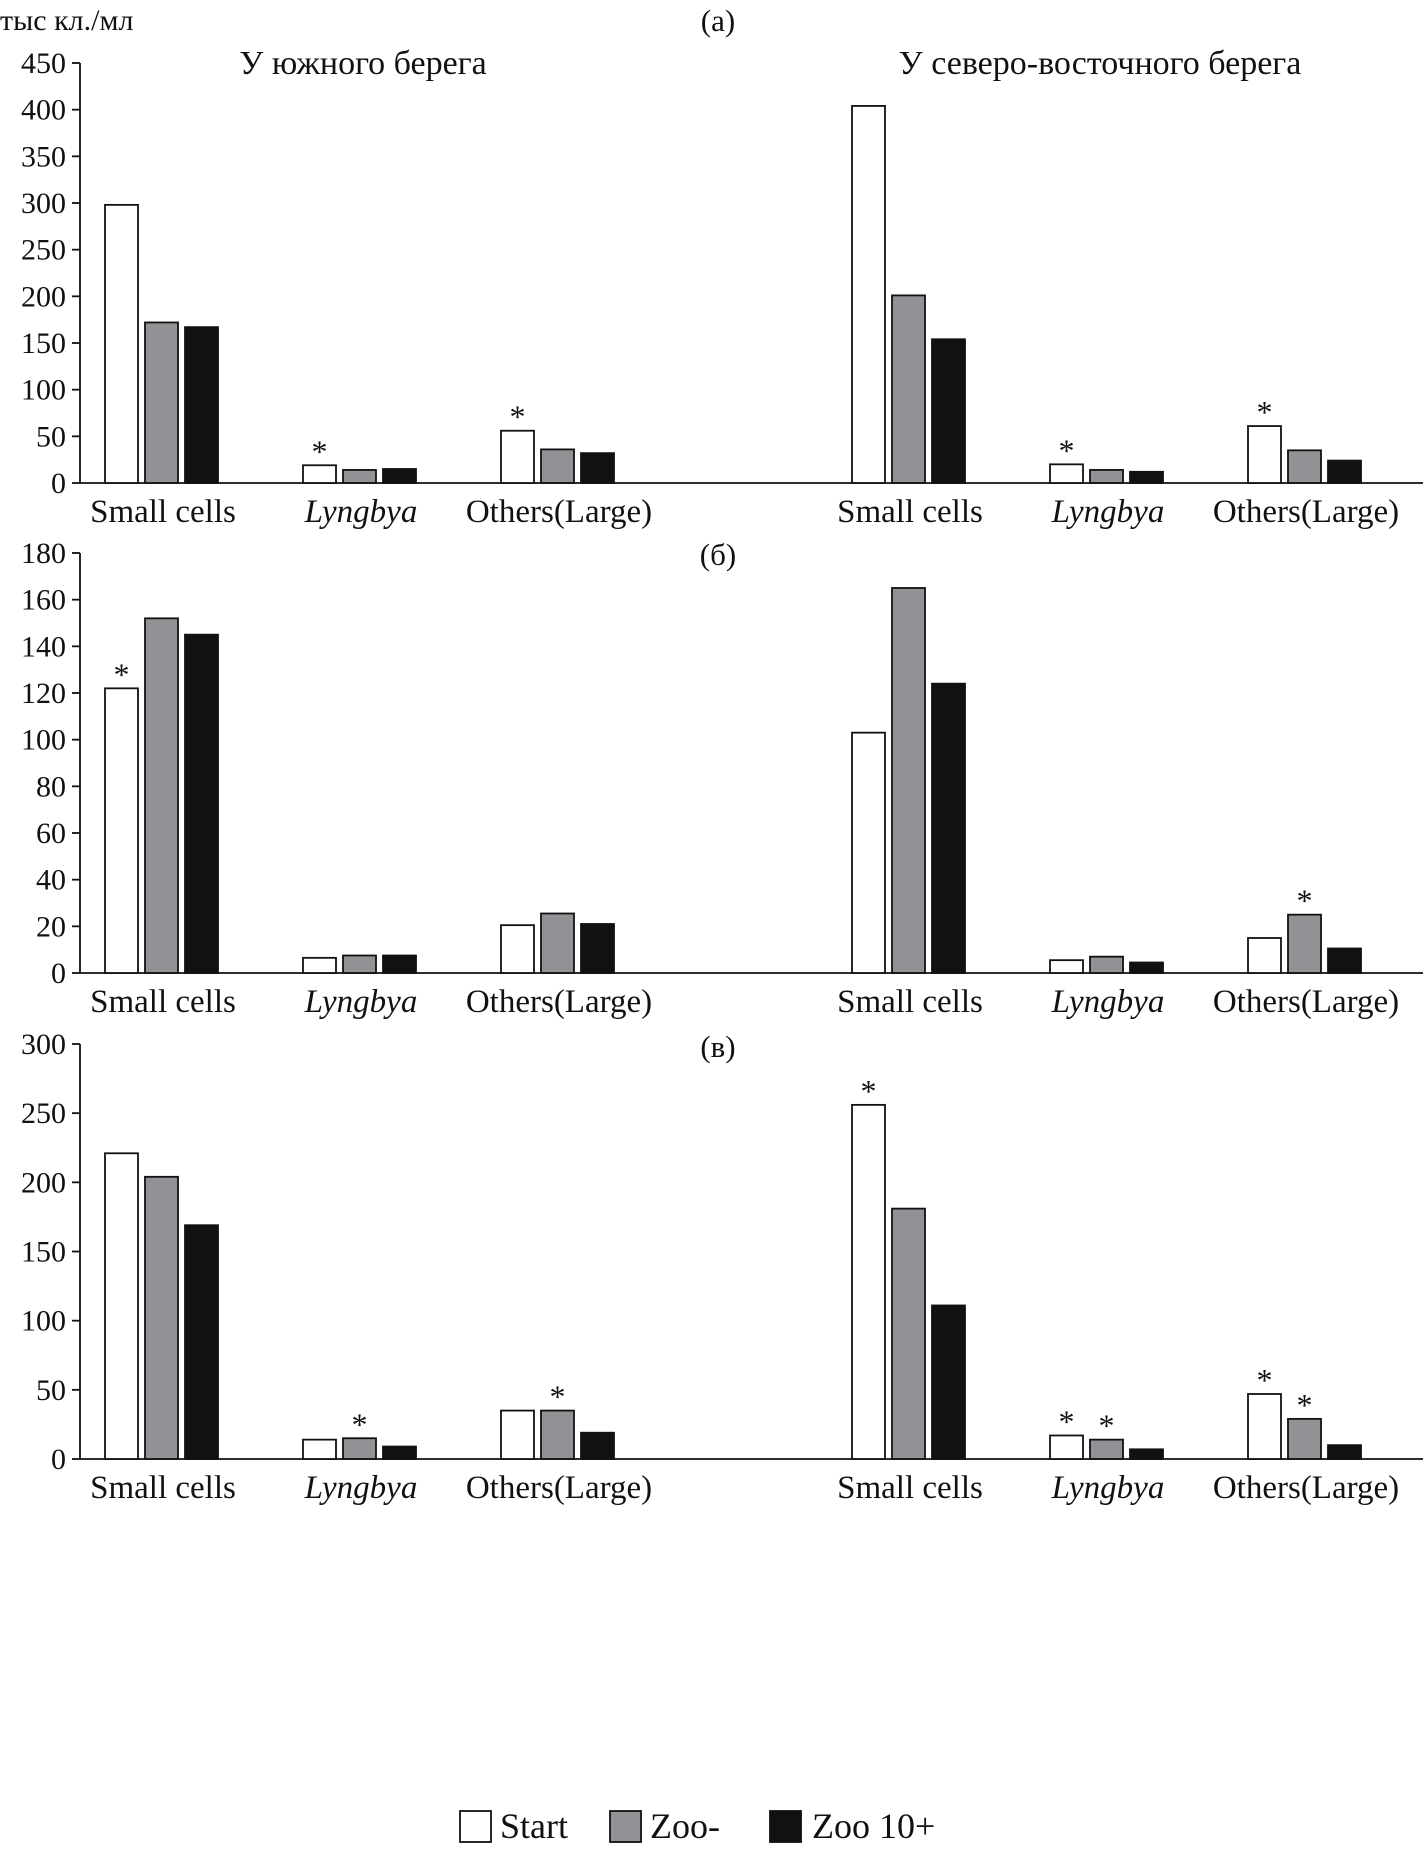 The height and width of the screenshot is (1871, 1427). I want to click on y-tick-label: 400, so click(43, 110).